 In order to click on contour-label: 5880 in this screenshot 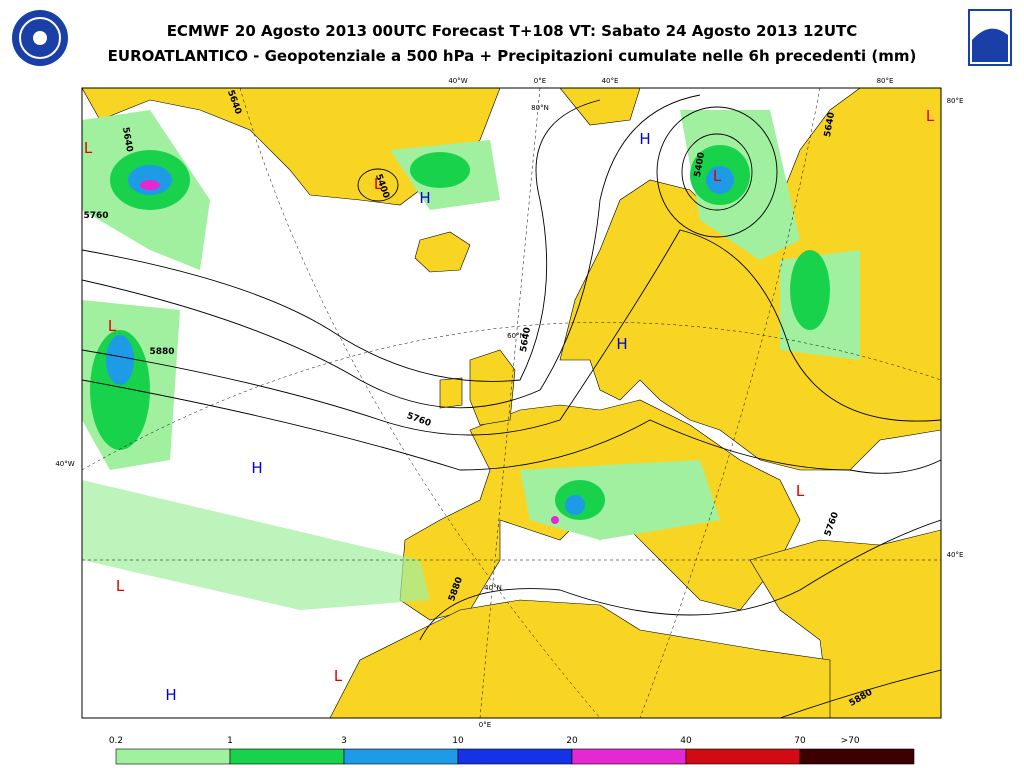, I will do `click(161, 352)`.